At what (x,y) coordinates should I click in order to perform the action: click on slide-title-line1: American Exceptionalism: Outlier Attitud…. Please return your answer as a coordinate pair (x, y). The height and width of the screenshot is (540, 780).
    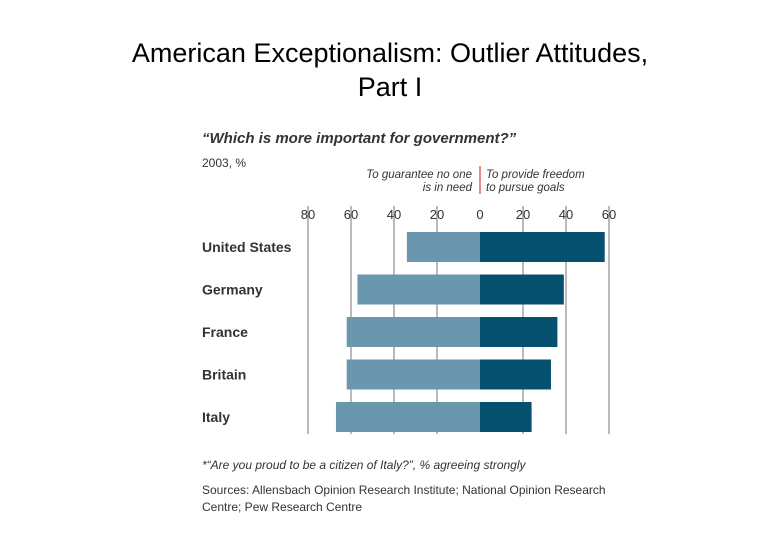
    Looking at the image, I should click on (390, 53).